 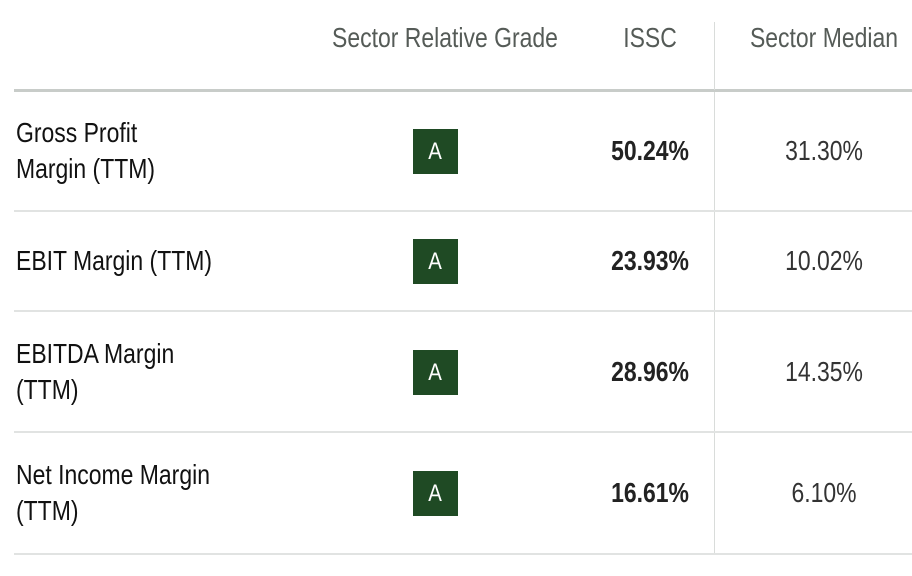 I want to click on sector-median-value: 6.10%, so click(x=824, y=492).